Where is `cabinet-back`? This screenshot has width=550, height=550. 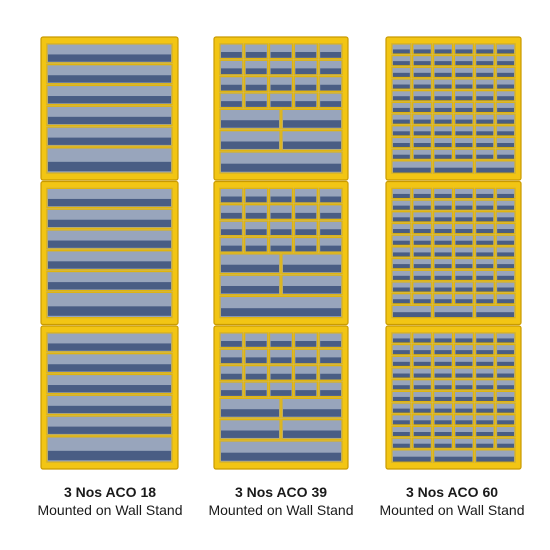
cabinet-back is located at coordinates (453, 108).